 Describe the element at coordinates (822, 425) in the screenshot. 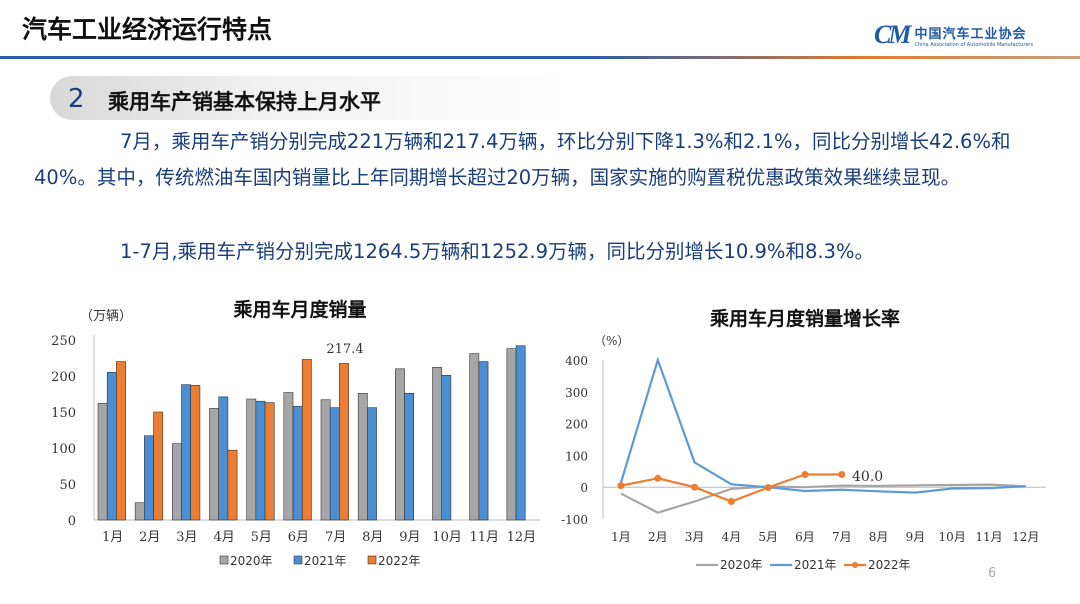

I see `line-series-2021年` at that location.